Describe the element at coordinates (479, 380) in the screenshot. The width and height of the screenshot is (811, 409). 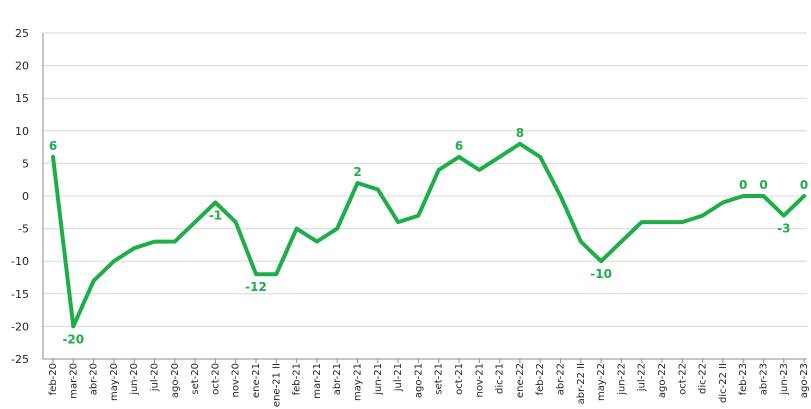
I see `x-tick-label: nov-21` at that location.